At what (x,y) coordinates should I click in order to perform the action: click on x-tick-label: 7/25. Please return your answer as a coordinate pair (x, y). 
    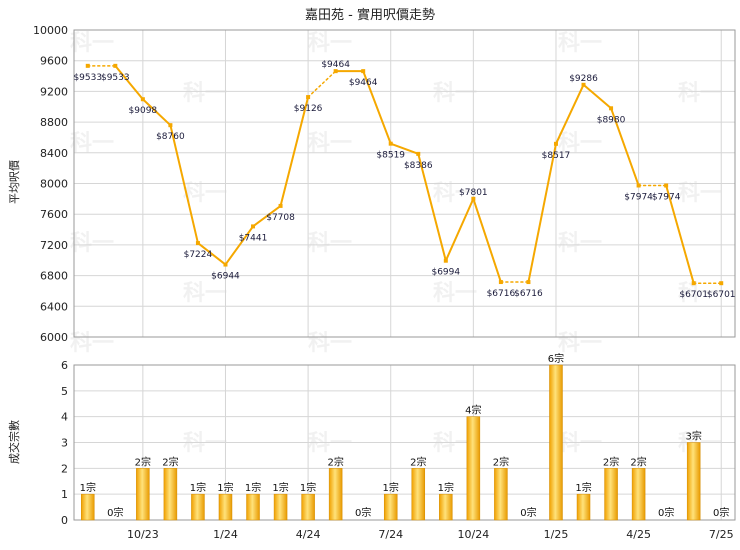
    Looking at the image, I should click on (721, 534).